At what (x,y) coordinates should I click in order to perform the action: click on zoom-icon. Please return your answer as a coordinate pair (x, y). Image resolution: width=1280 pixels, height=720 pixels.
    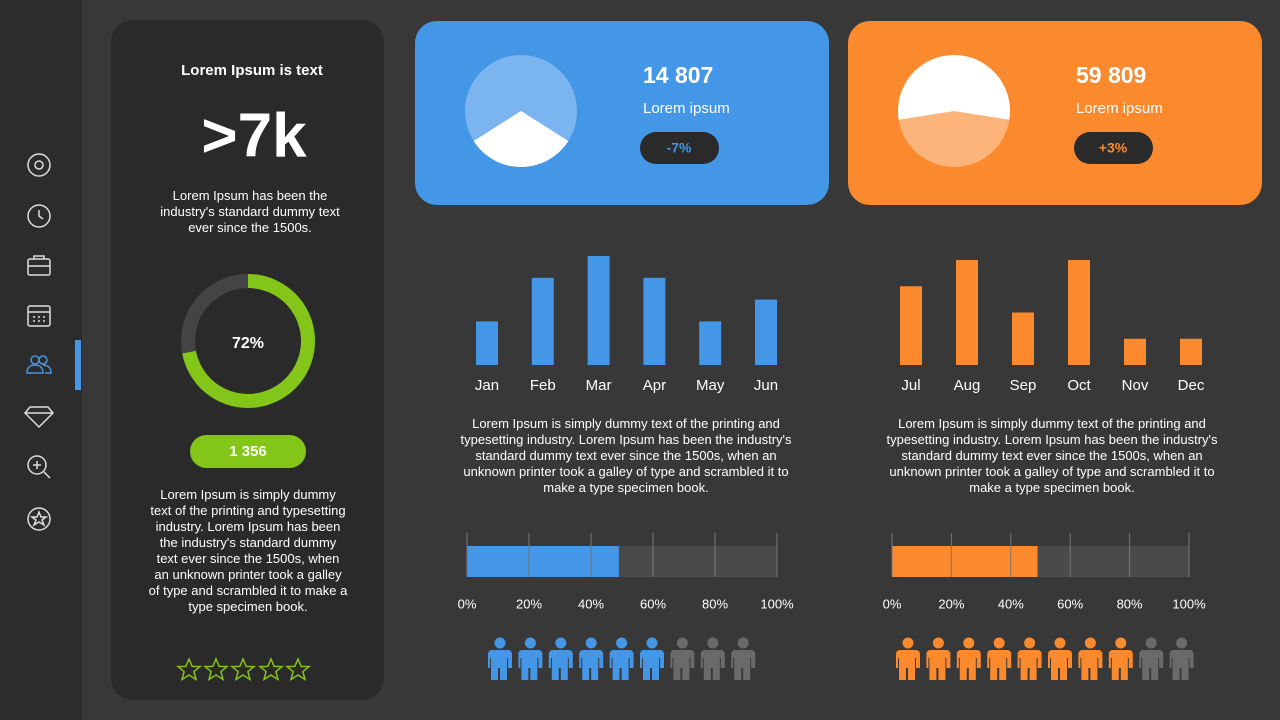
    Looking at the image, I should click on (37, 465).